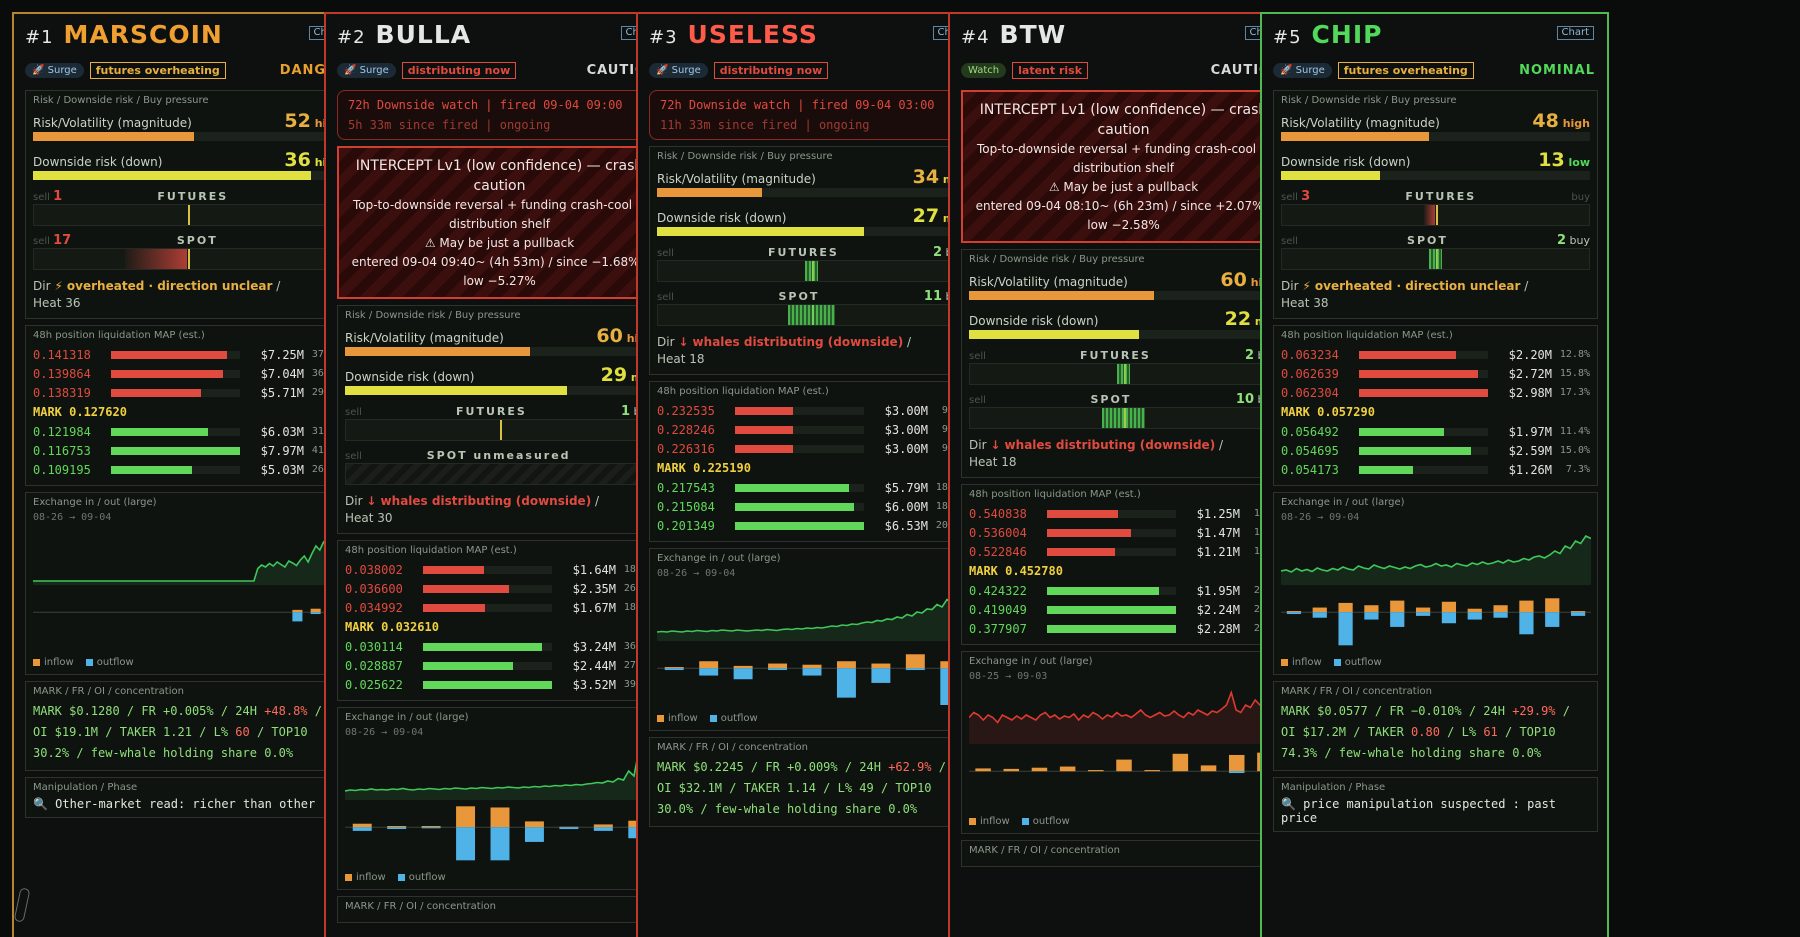 This screenshot has width=1800, height=937. I want to click on symbol-title: CHIP, so click(1347, 34).